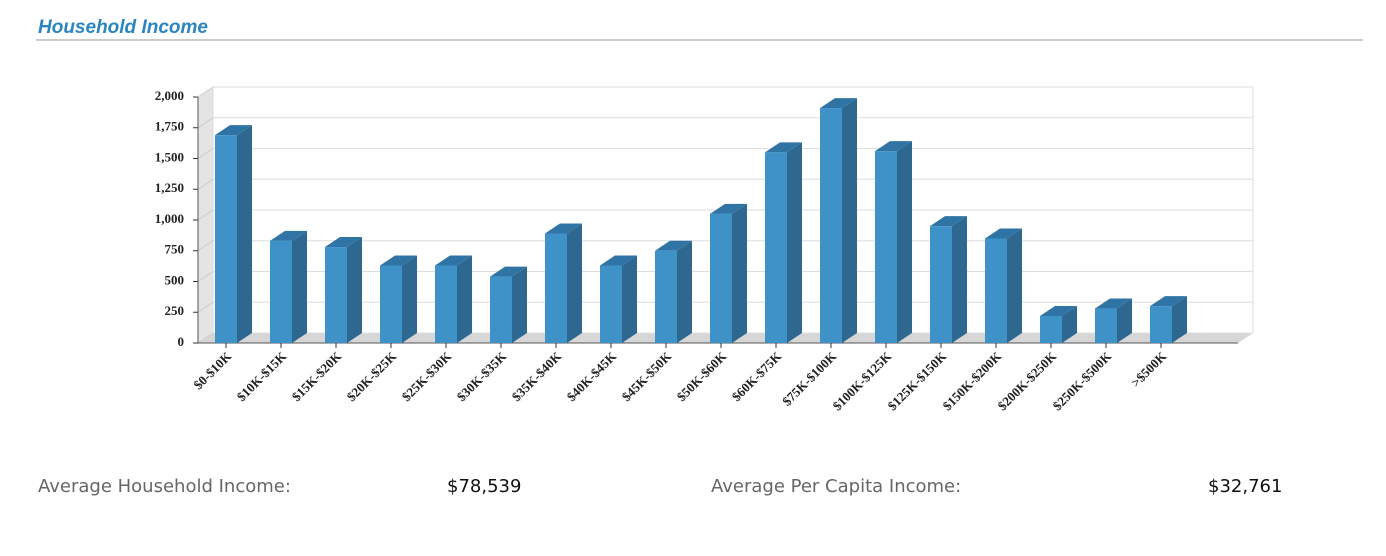 This screenshot has width=1386, height=556. I want to click on x-tick-label: $25K-$30K, so click(427, 376).